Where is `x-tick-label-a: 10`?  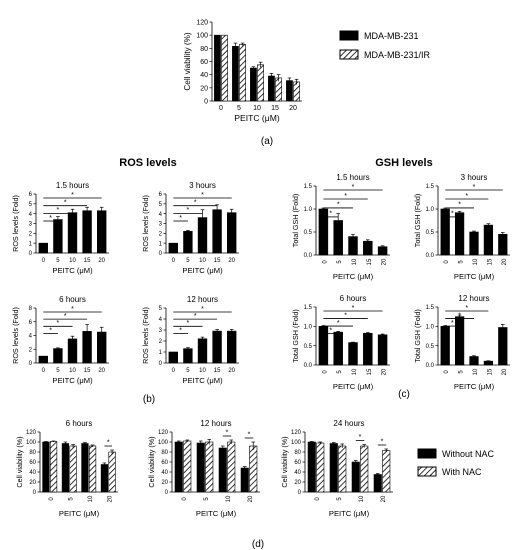
x-tick-label-a: 10 is located at coordinates (257, 108).